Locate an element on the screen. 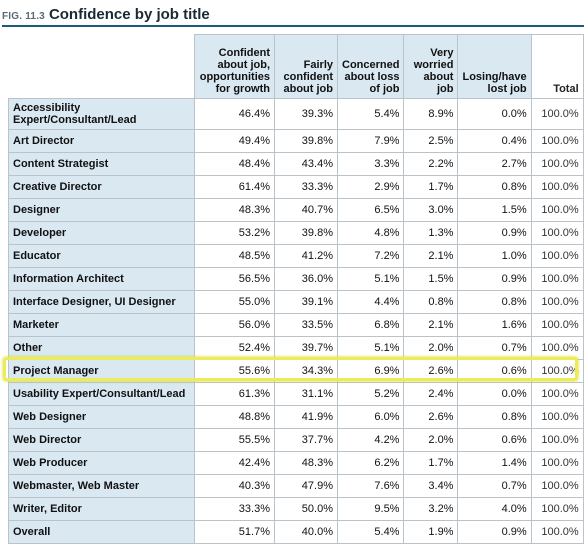 The image size is (586, 555). cell-fairly-confident: 40.0% is located at coordinates (306, 532).